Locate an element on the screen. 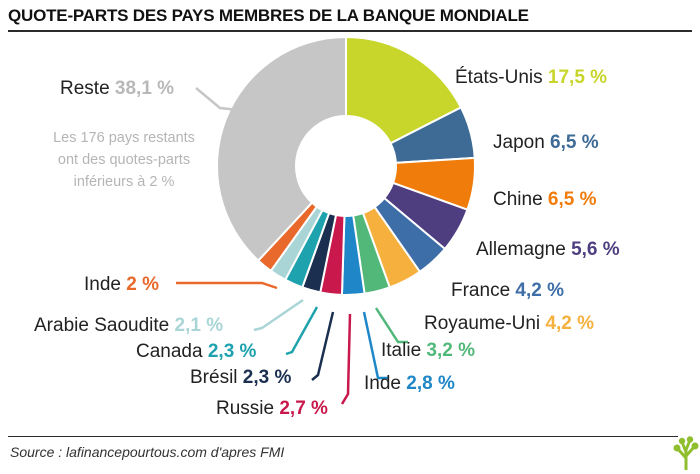 This screenshot has width=700, height=474. label-name-9: Brésil is located at coordinates (216, 377).